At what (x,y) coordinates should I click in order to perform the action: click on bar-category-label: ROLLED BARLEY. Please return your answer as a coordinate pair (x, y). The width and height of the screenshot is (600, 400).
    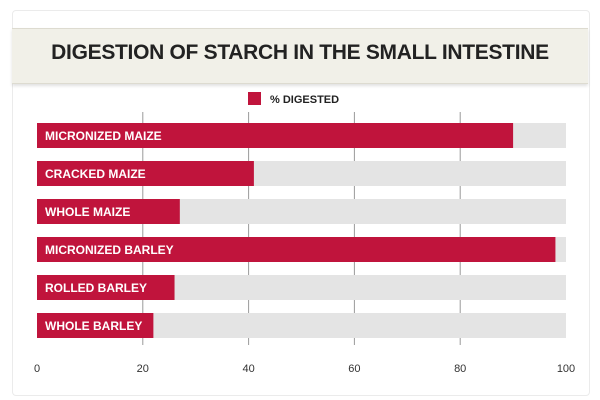
    Looking at the image, I should click on (96, 288).